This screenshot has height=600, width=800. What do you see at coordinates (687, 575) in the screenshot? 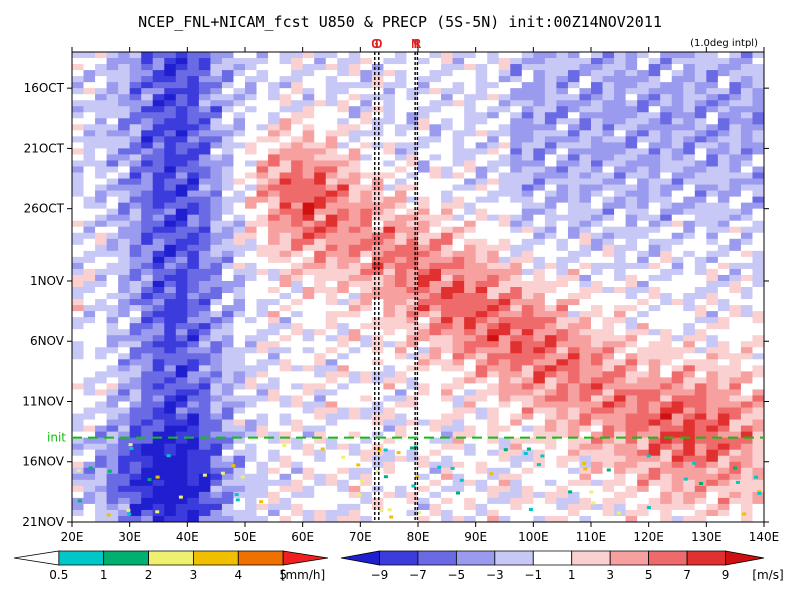
I see `colorbar-tick-label: 7` at bounding box center [687, 575].